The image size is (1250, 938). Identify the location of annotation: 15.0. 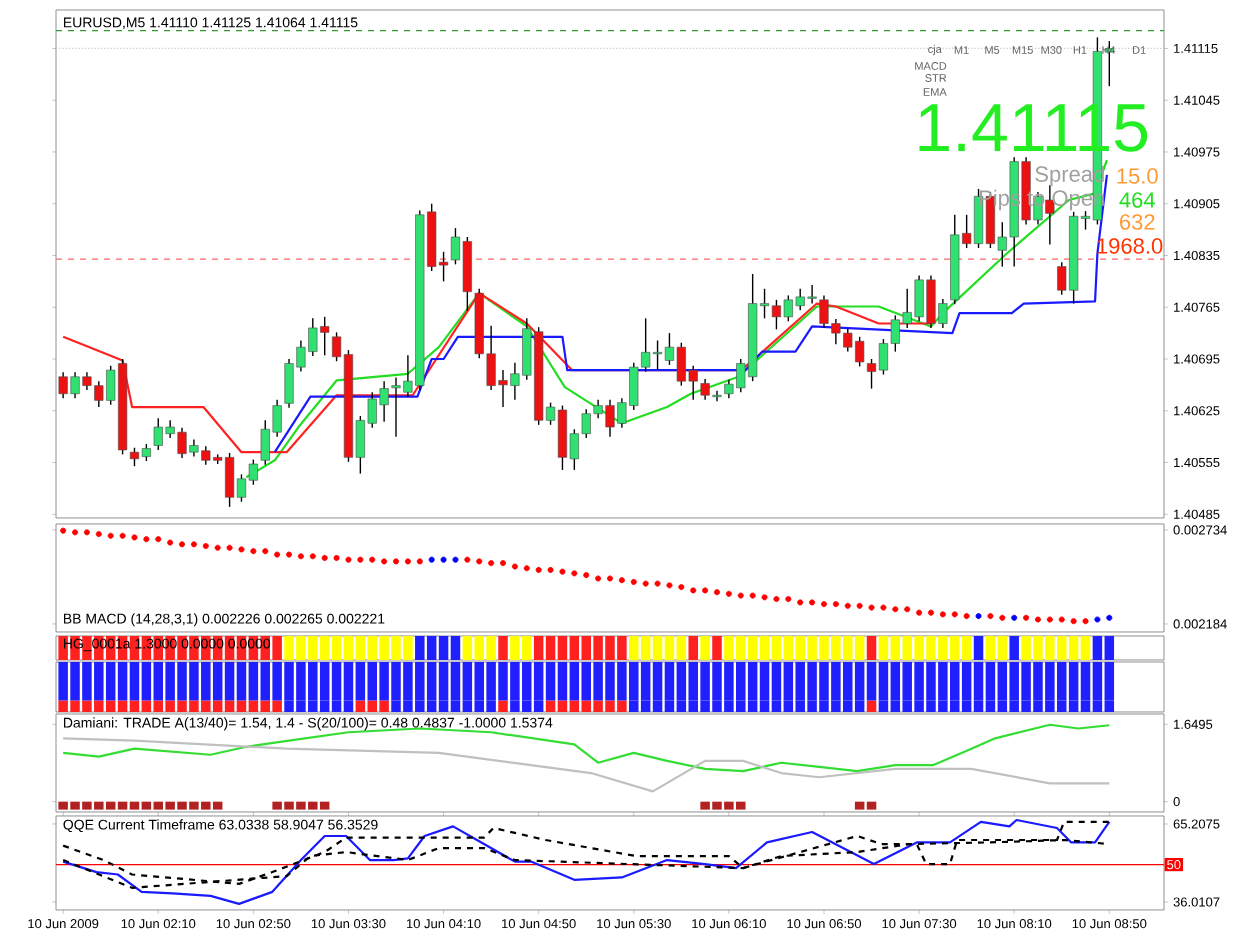
(1137, 176).